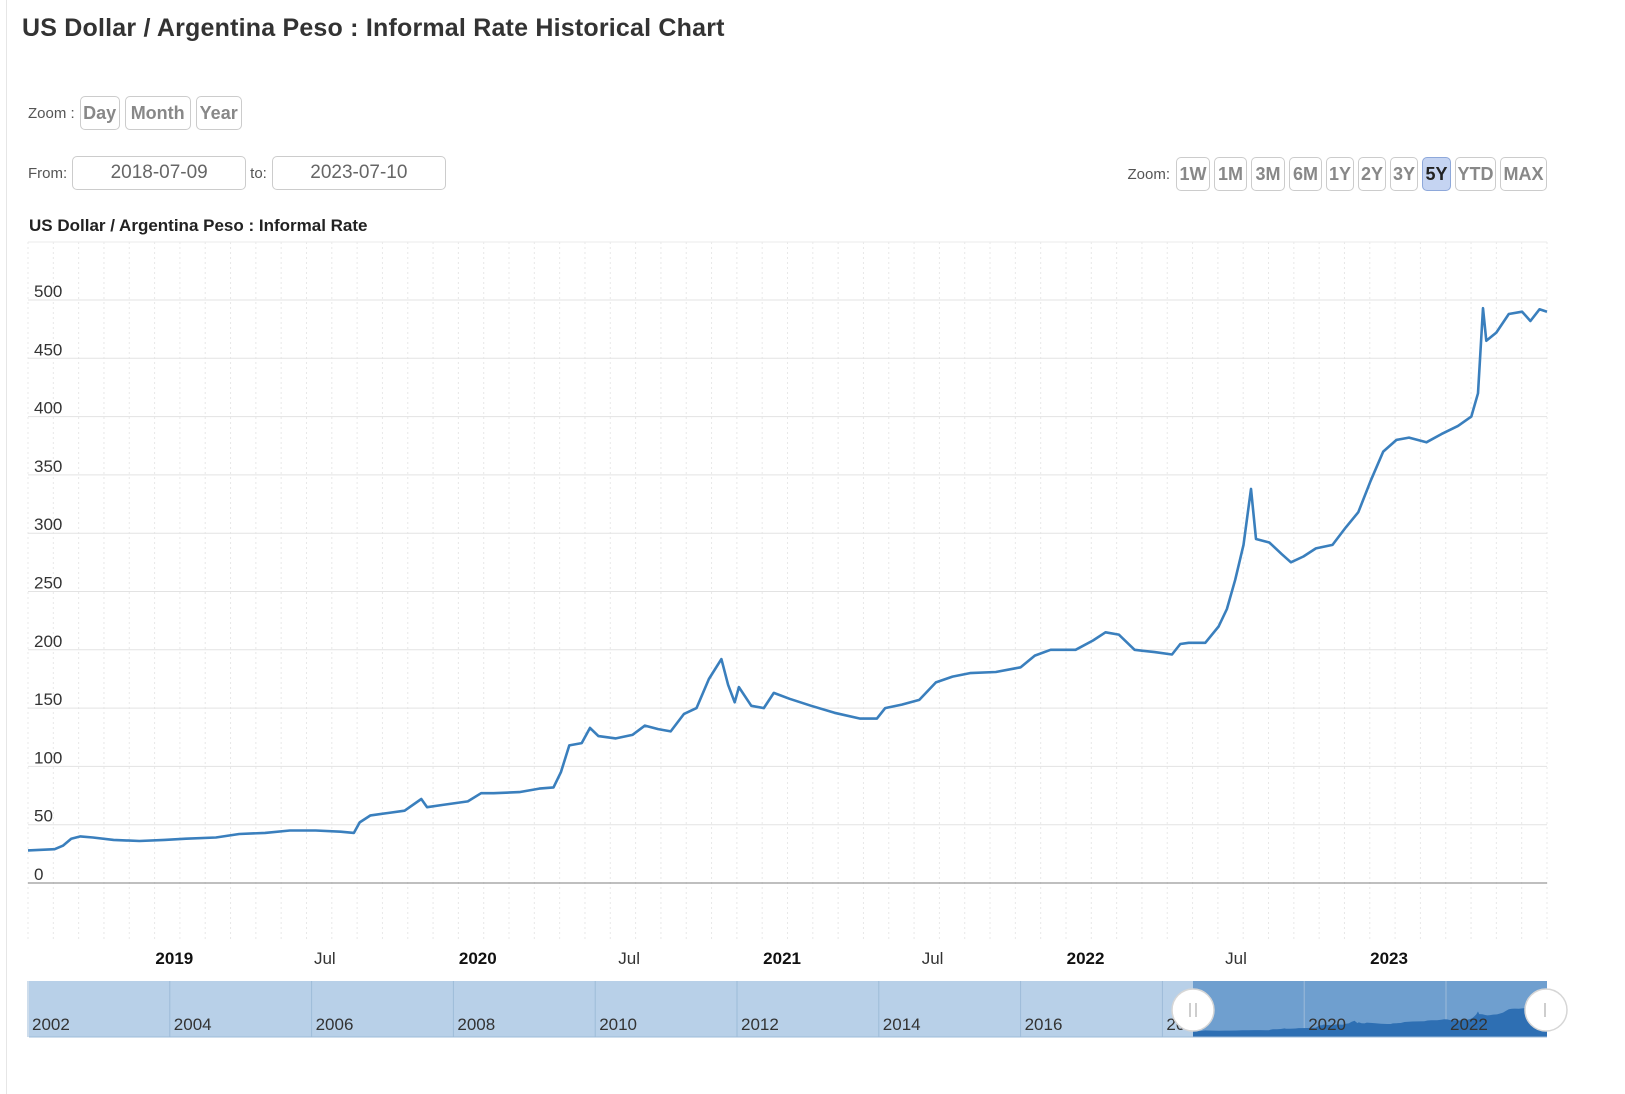 The image size is (1625, 1094). Describe the element at coordinates (1230, 174) in the screenshot. I see `zoom-1m-button: 1M` at that location.